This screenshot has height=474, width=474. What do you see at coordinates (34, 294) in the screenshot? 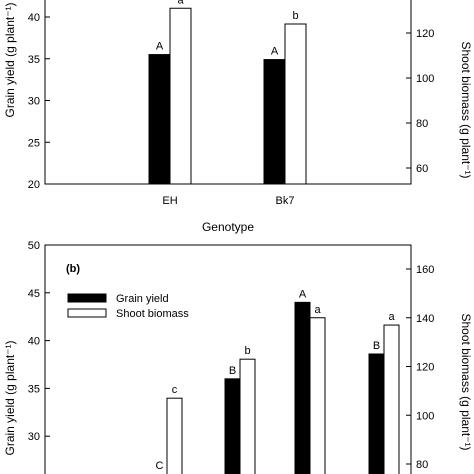
I see `y-tick-label: 45` at bounding box center [34, 294].